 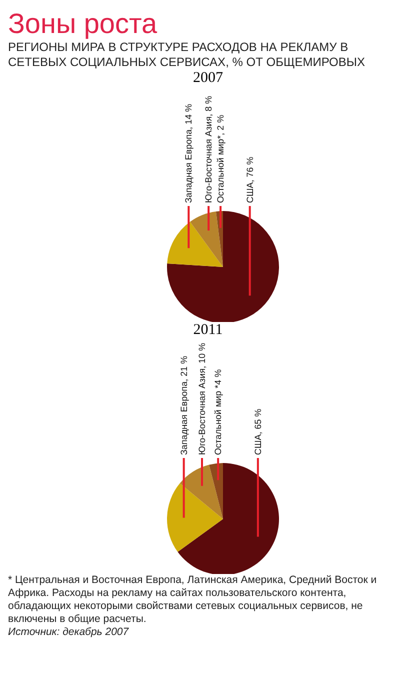 What do you see at coordinates (187, 55) in the screenshot?
I see `text: РЕГИОНЫ МИРА В СТРУКТУРЕ РАСХОДОВ НА РЕКЛАМУ В СЕТЕВЫХ СОЦИАЛЬНЫХ СЕРВИСАХ, % ОТ ОБЩЕМИРОВЫХ` at bounding box center [187, 55].